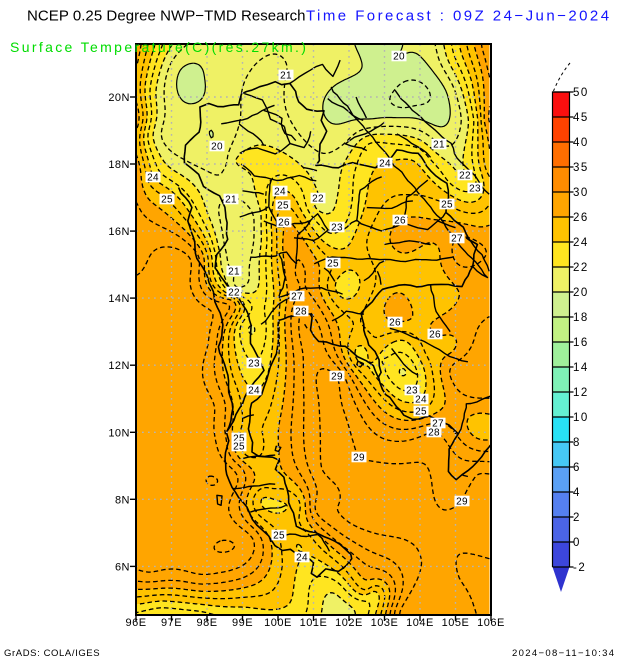 This screenshot has width=630, height=660. What do you see at coordinates (577, 468) in the screenshot?
I see `svg-text: 6` at bounding box center [577, 468].